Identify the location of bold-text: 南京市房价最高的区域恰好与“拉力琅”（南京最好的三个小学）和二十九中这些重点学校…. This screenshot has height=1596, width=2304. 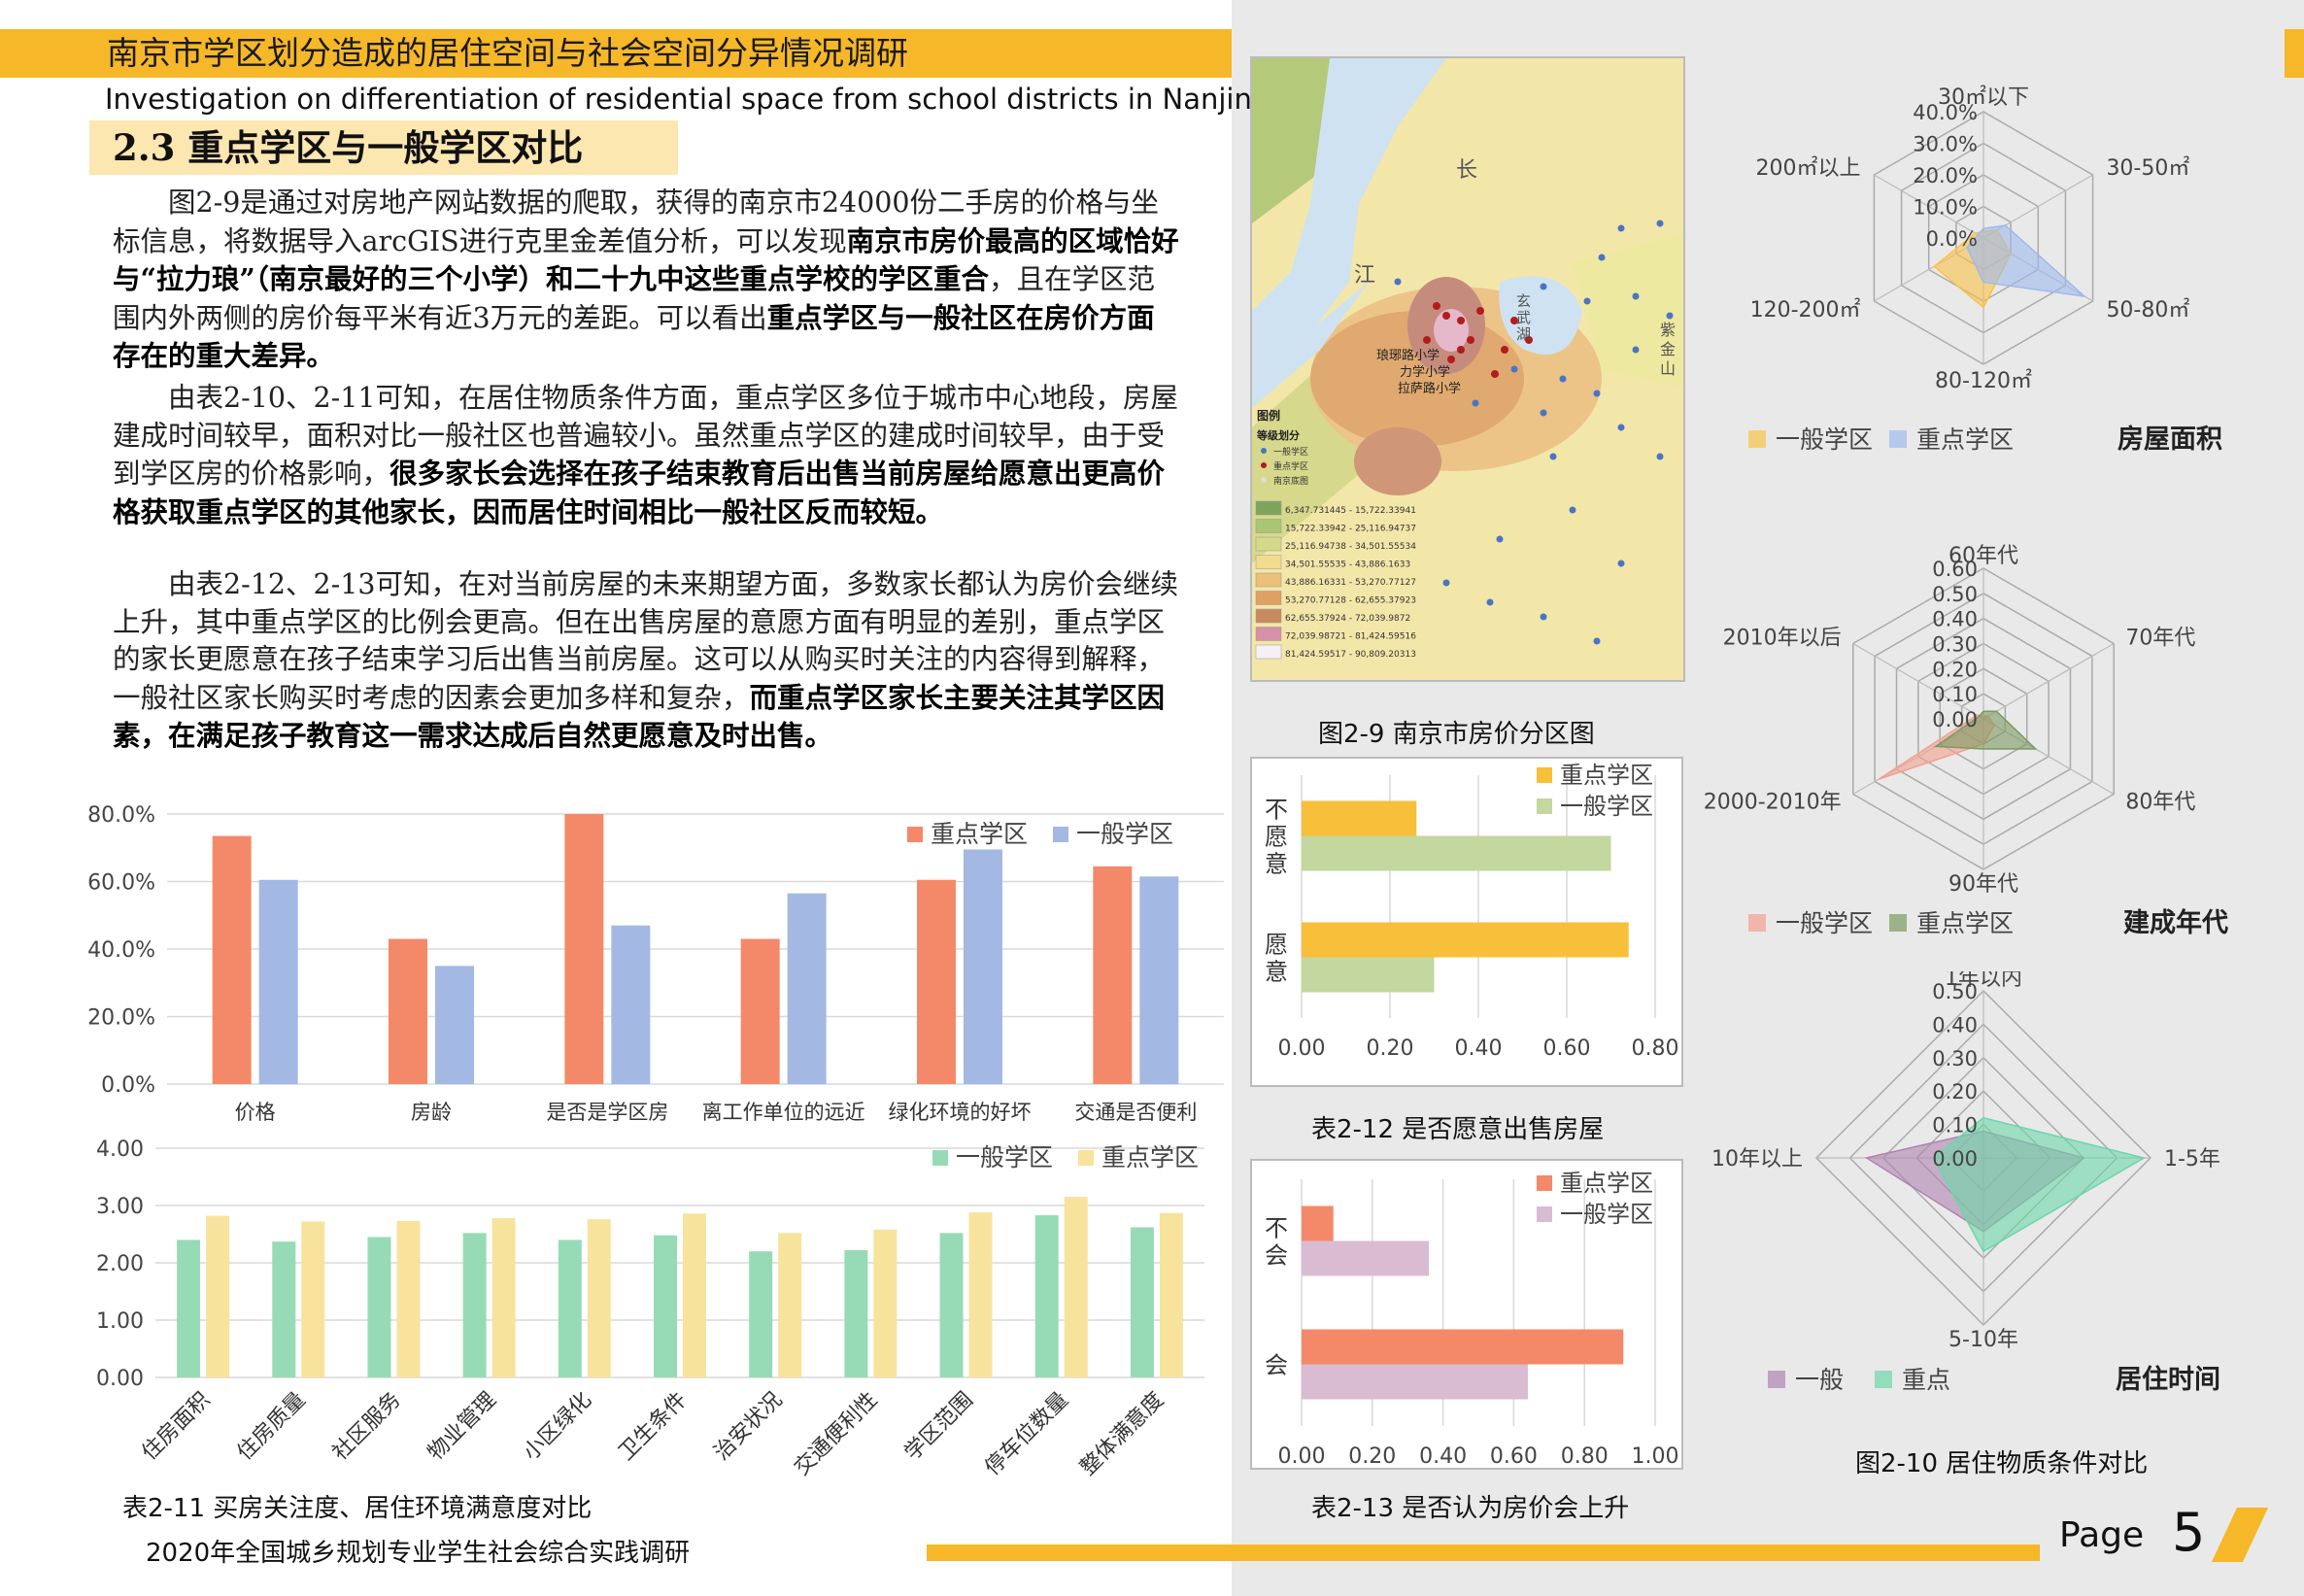
(646, 259).